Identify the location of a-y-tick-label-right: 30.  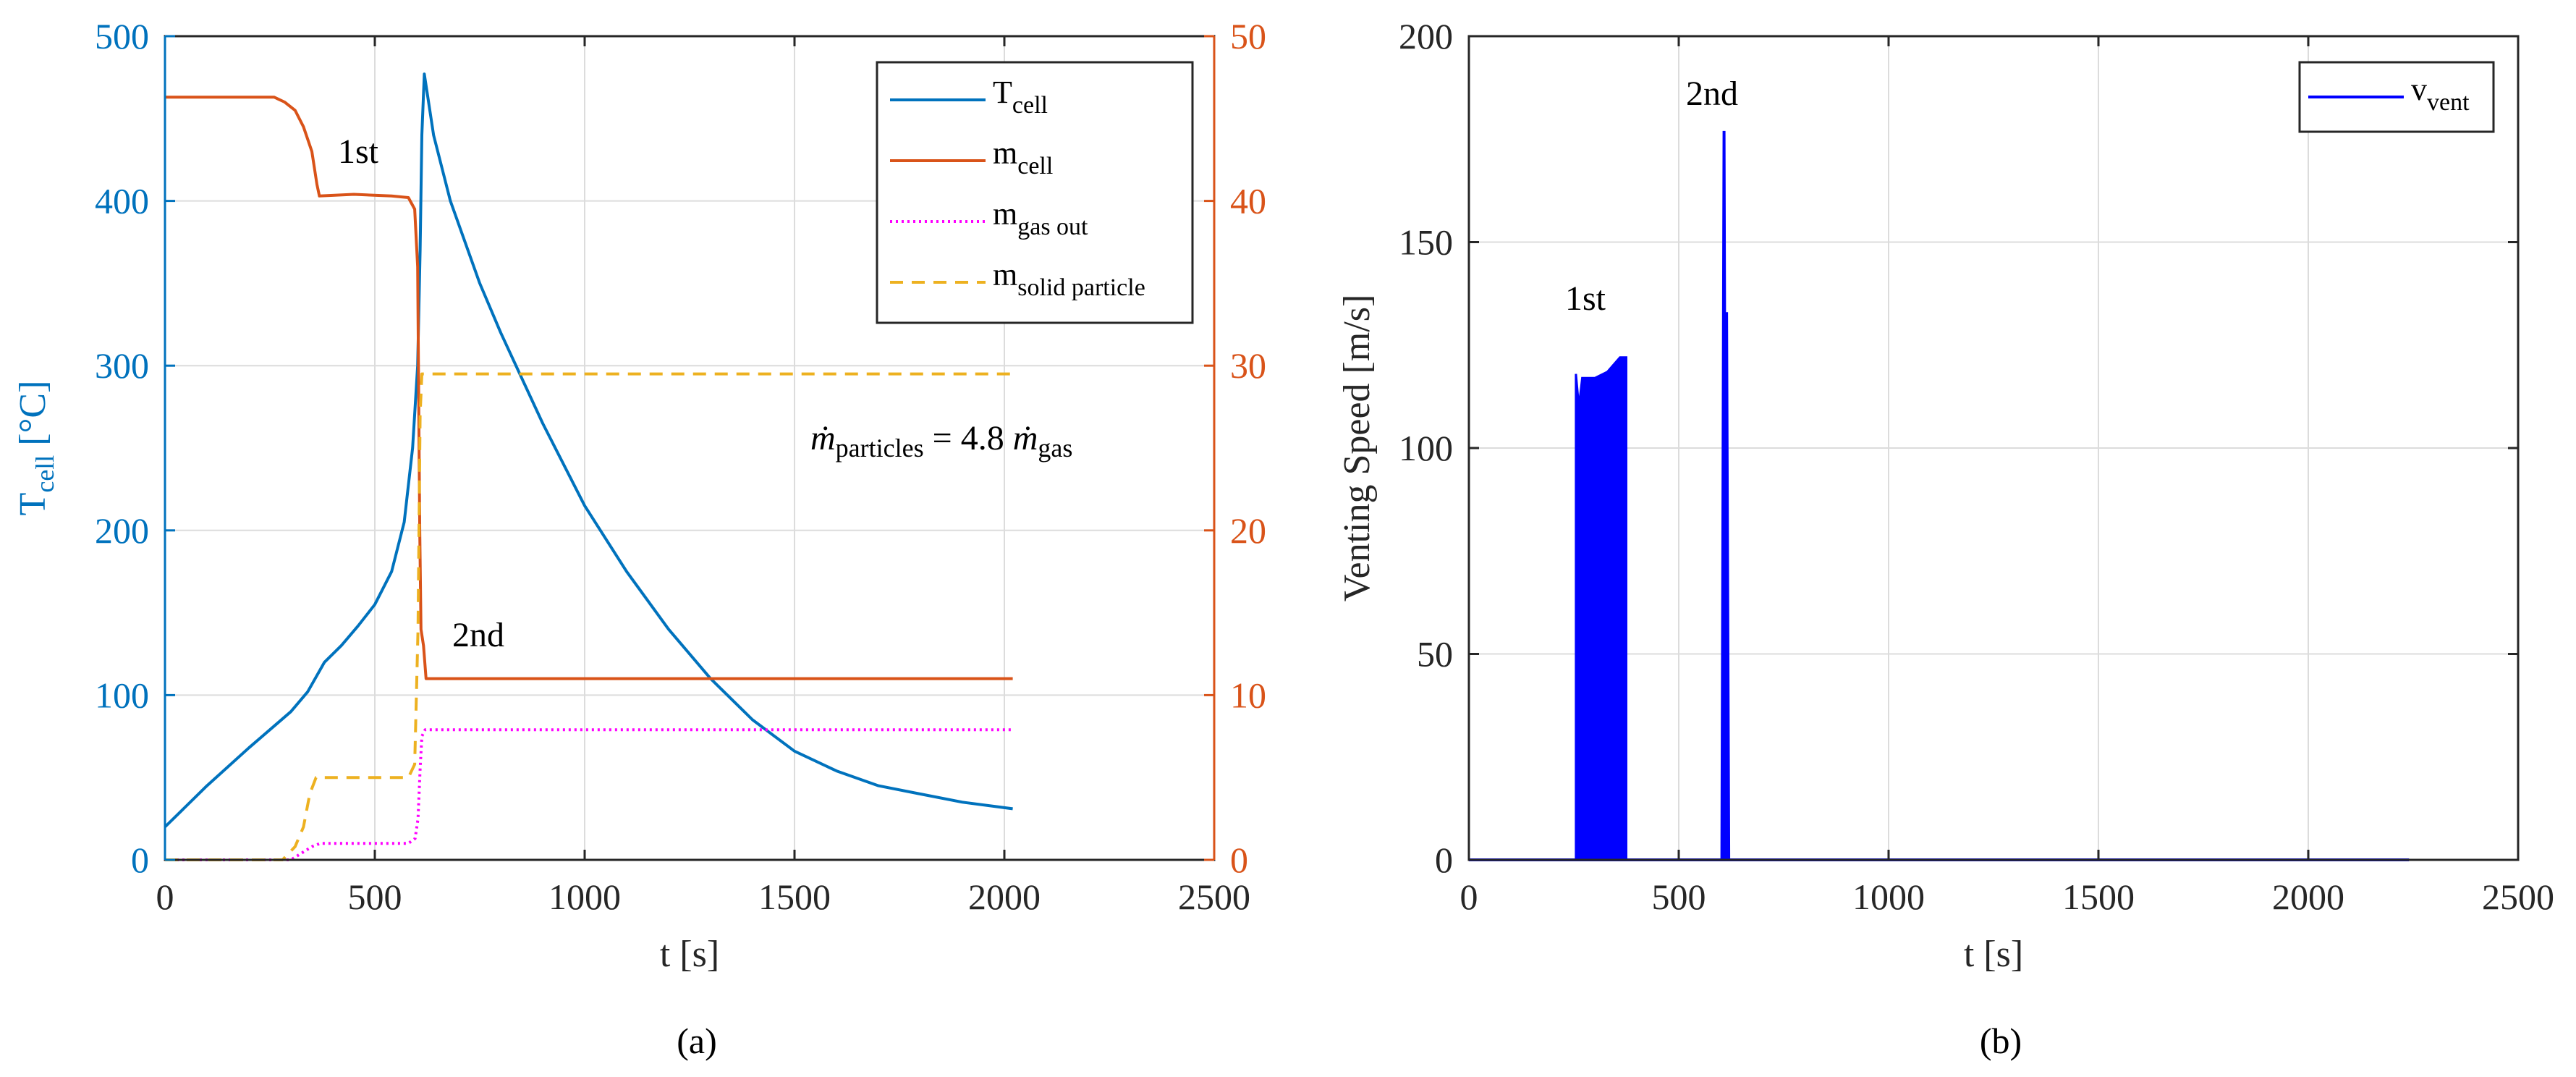
(1248, 365).